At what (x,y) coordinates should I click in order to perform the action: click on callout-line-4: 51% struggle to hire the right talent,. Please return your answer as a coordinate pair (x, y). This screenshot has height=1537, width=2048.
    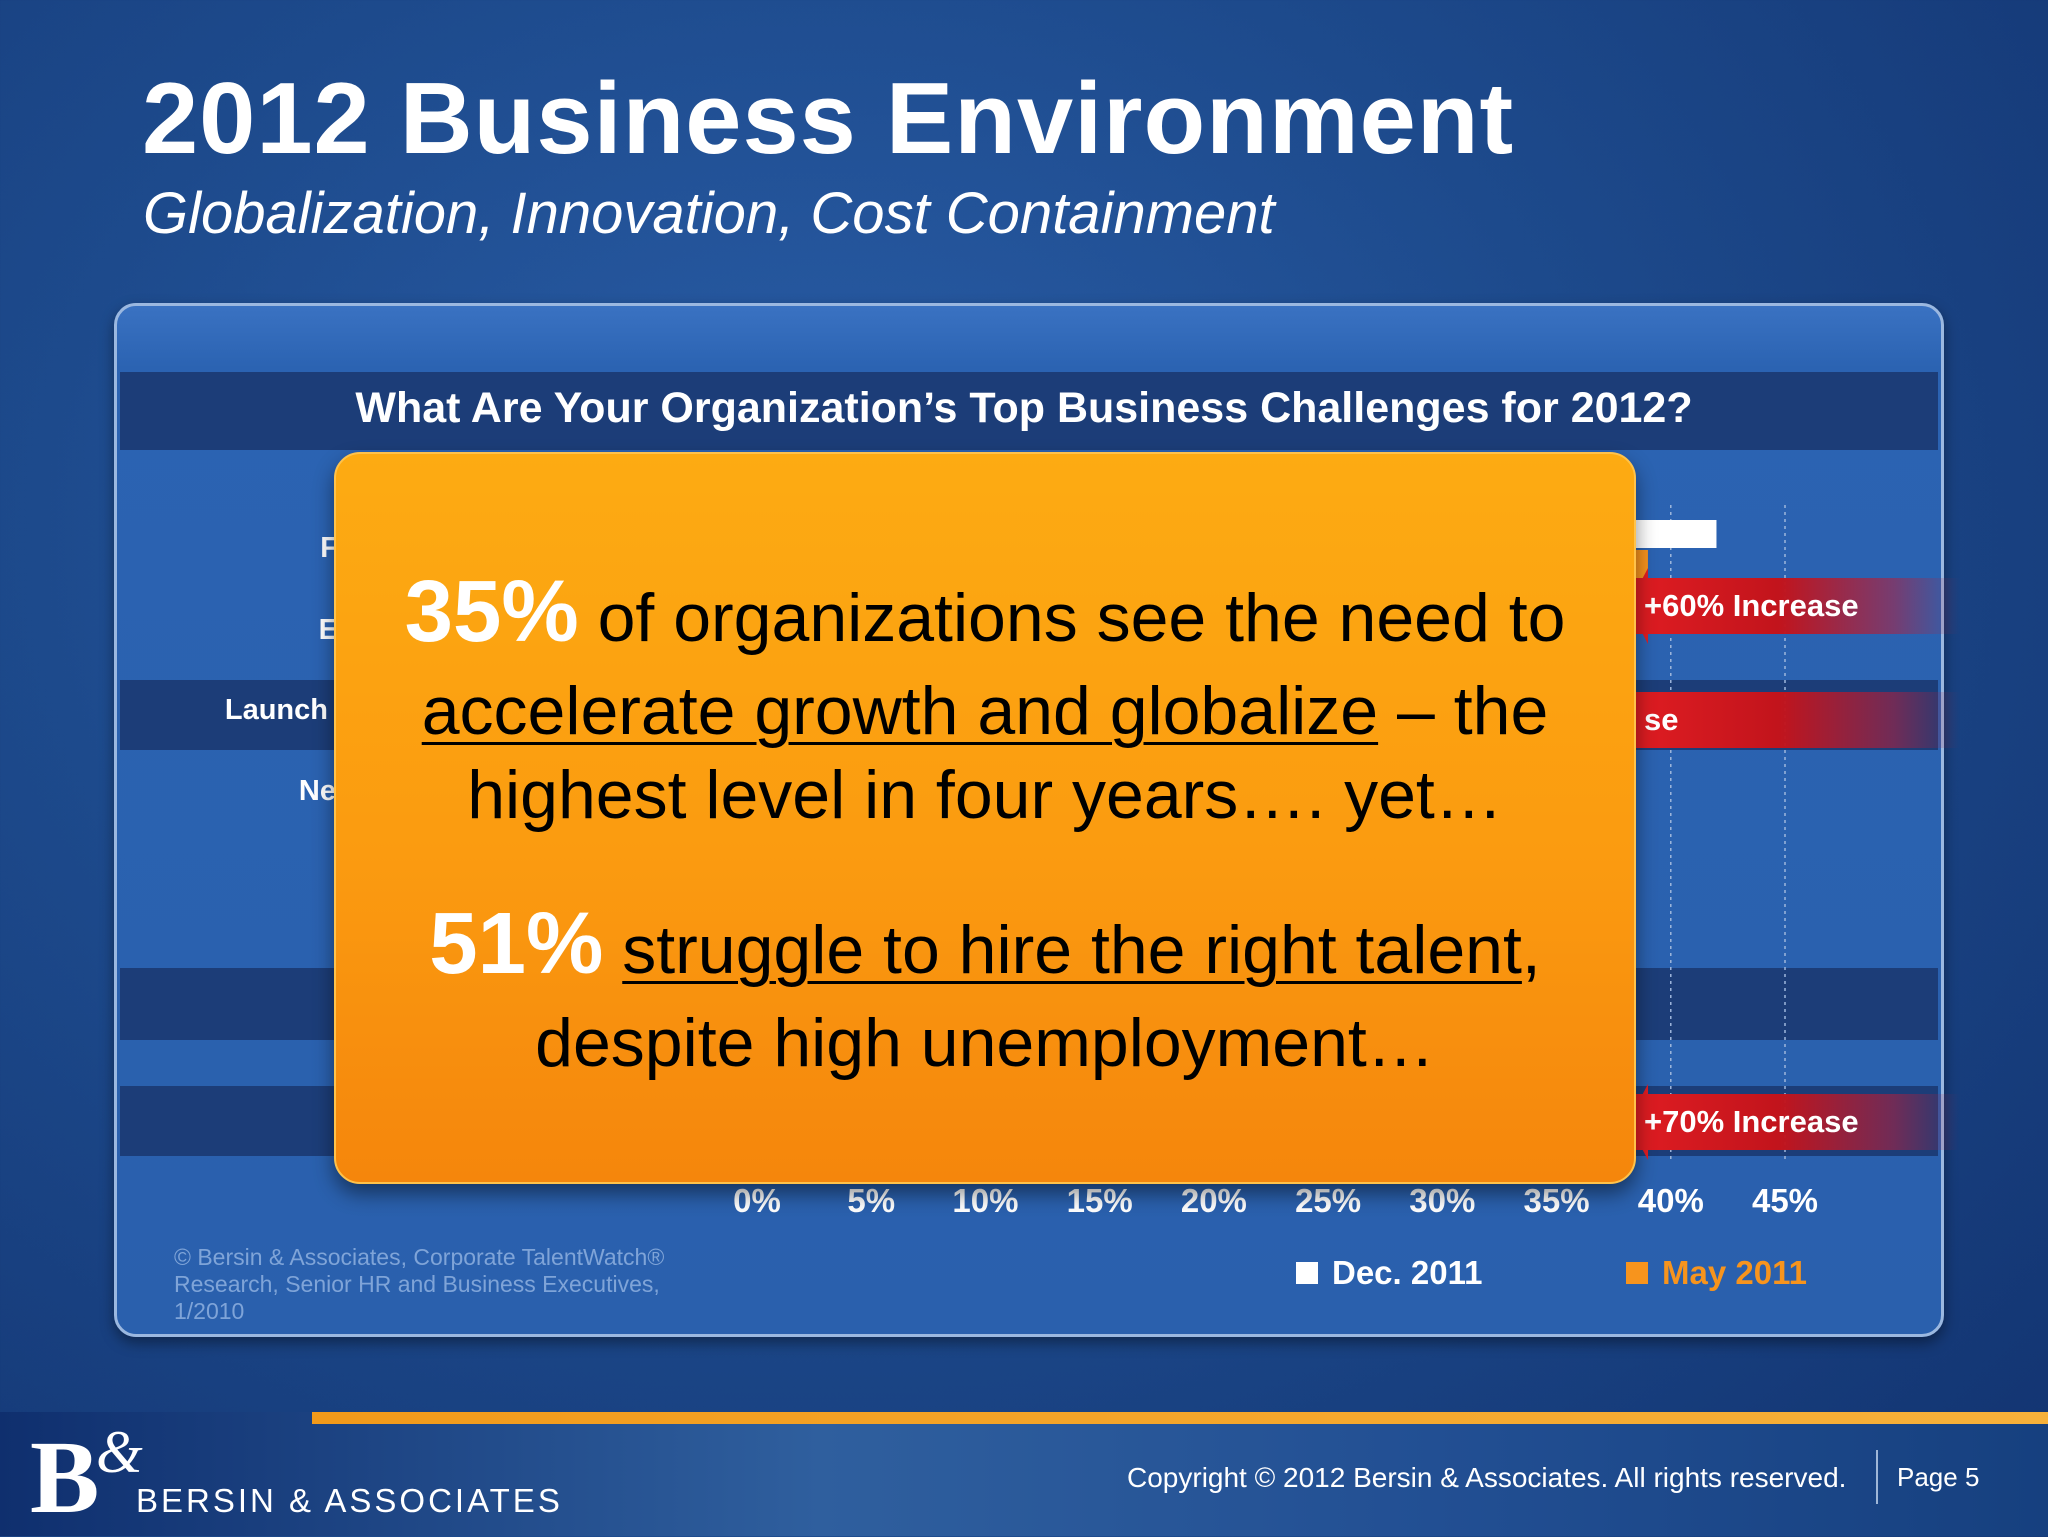
    Looking at the image, I should click on (985, 944).